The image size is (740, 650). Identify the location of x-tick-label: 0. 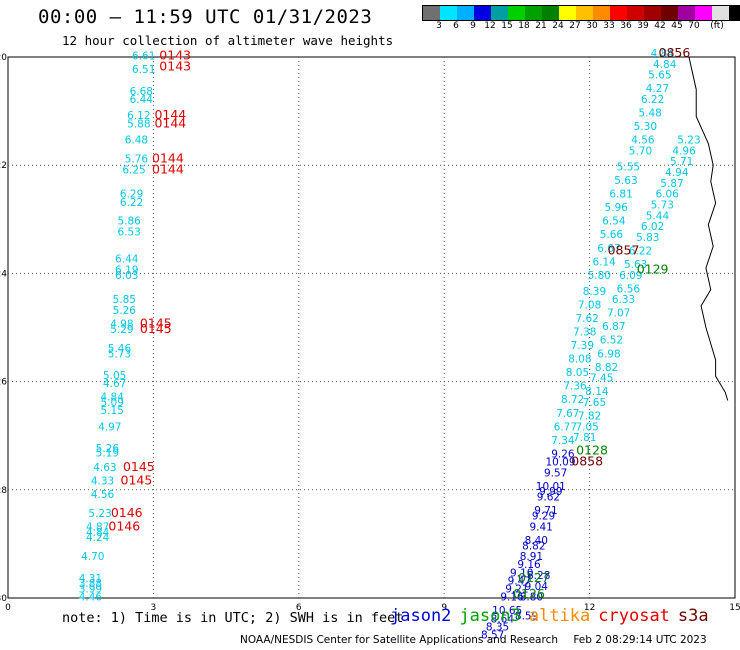
(8, 608).